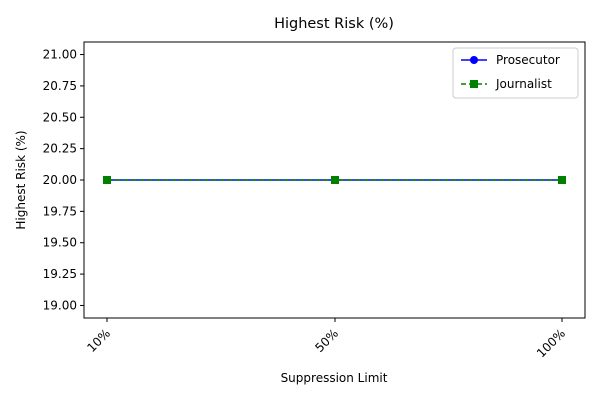 The width and height of the screenshot is (600, 400). What do you see at coordinates (60, 211) in the screenshot?
I see `y-tick-label: 19.75` at bounding box center [60, 211].